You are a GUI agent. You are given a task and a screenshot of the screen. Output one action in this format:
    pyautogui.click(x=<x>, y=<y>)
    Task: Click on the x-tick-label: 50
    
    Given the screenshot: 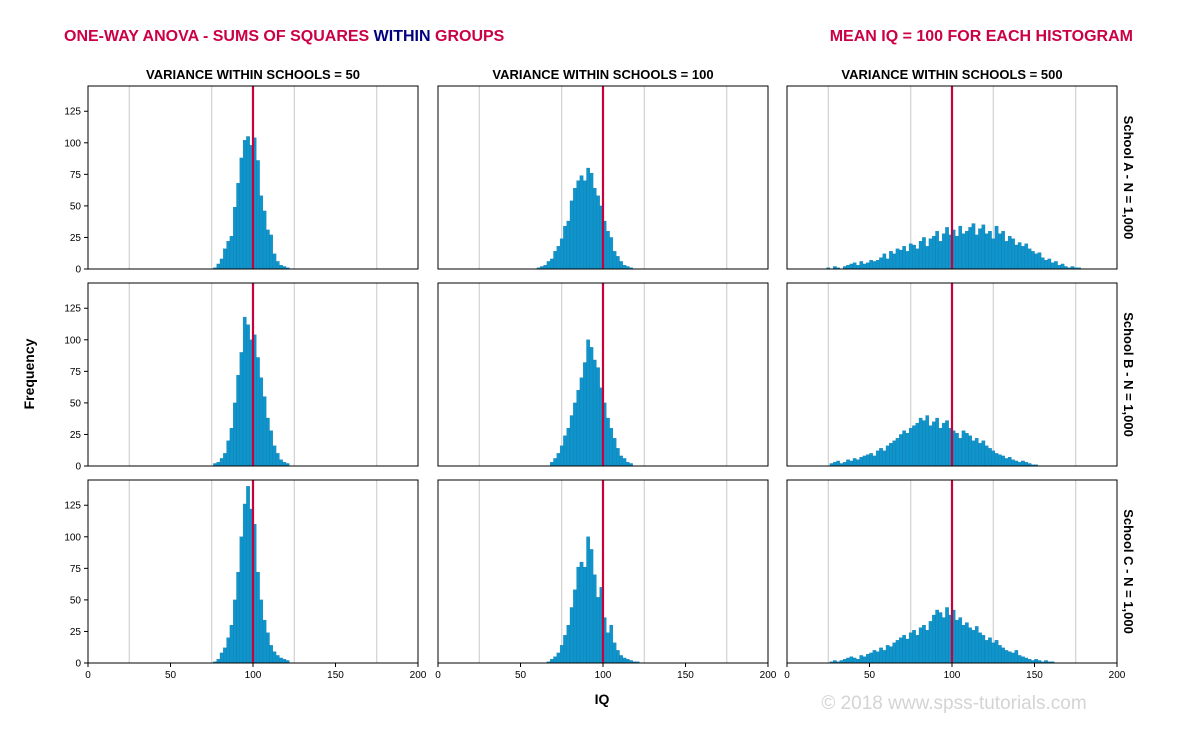 What is the action you would take?
    pyautogui.click(x=870, y=675)
    